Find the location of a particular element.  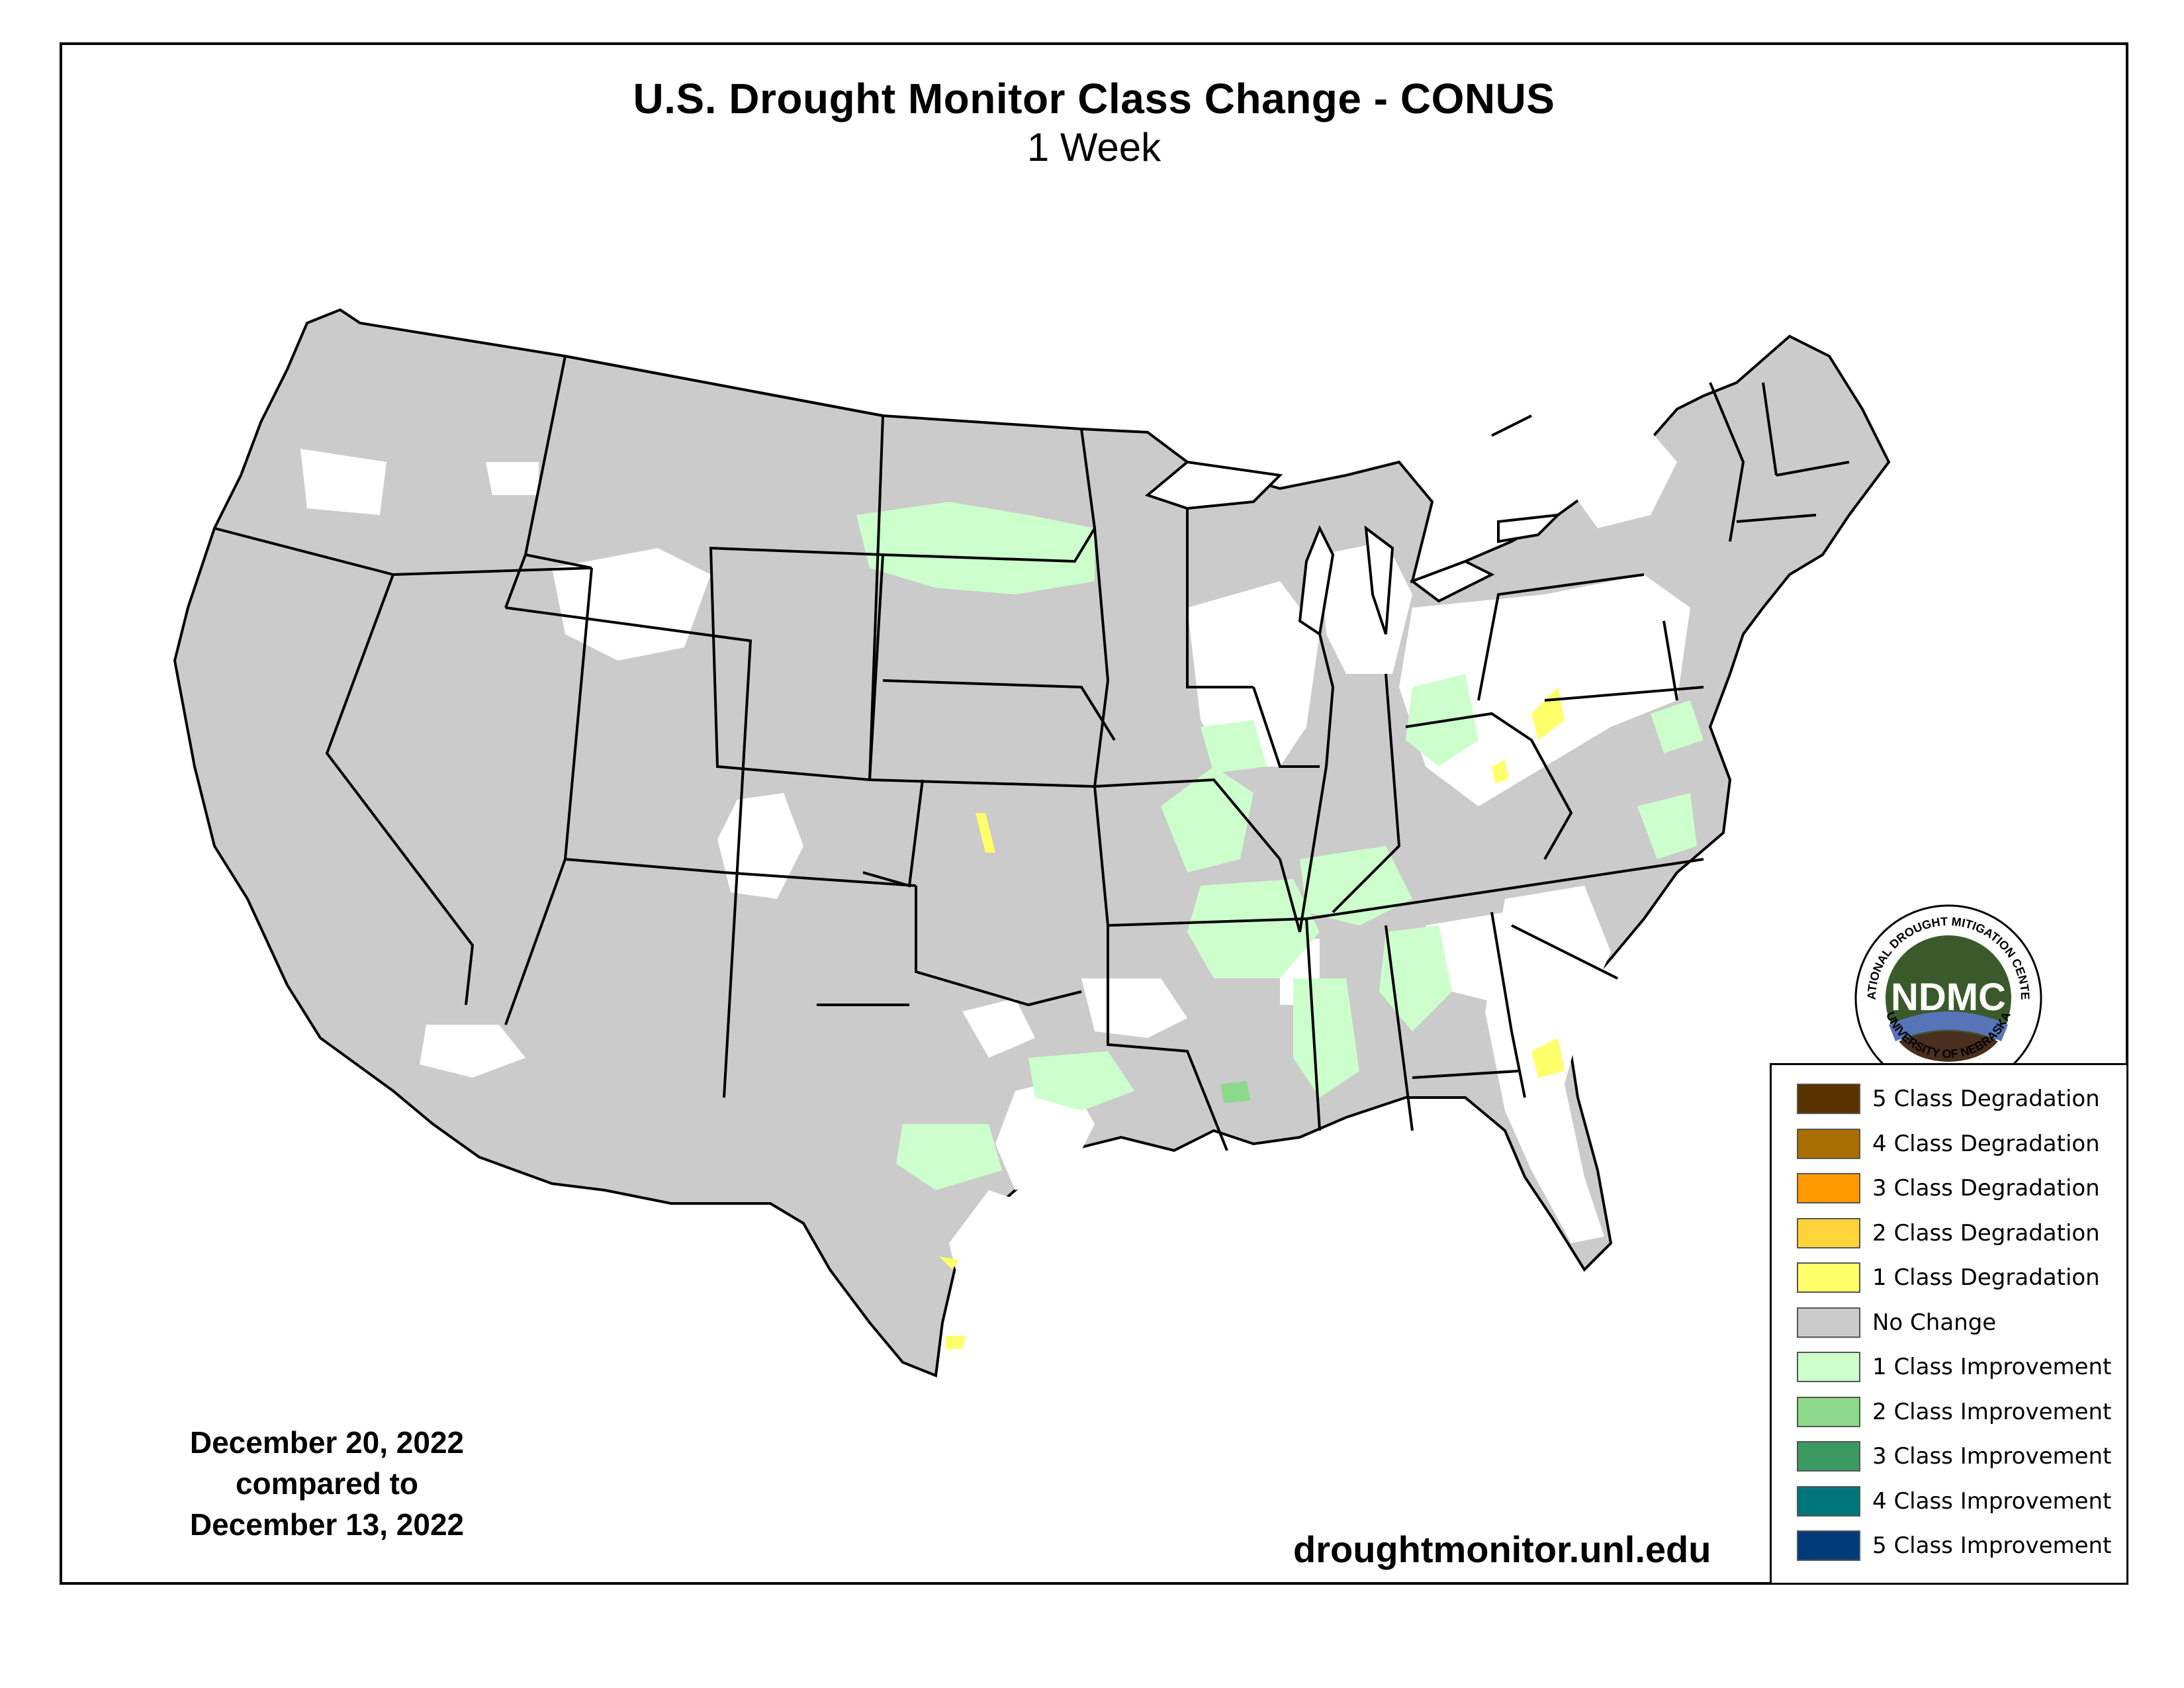

legend-item: No Change is located at coordinates (1897, 1322).